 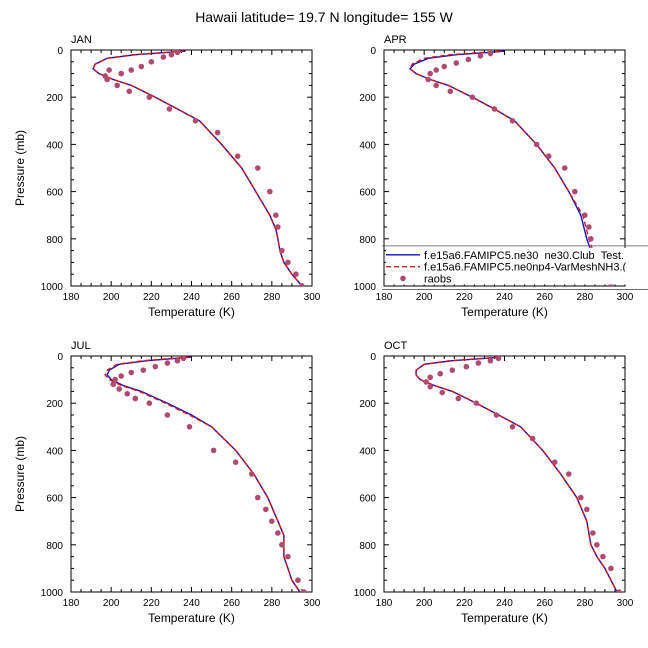 I want to click on legend-entry-label: f.e15a6.FAMIPC5.ne0np4-VarMeshNH3.(, so click(x=525, y=268).